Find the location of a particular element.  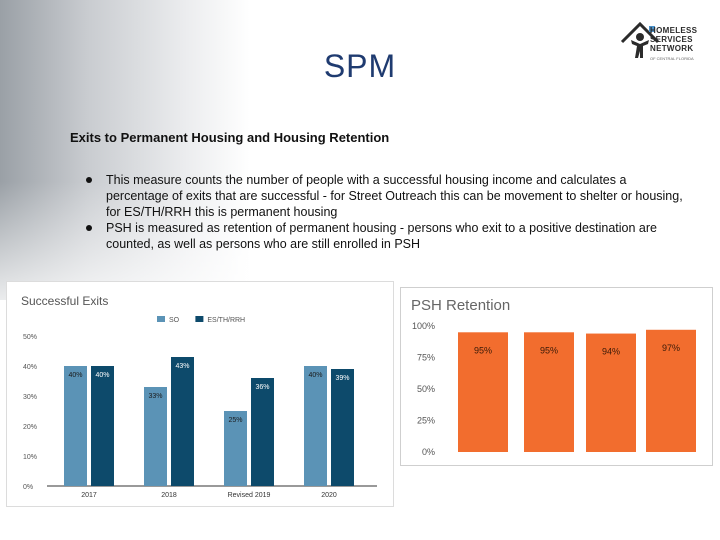

logo-line: NETWORK is located at coordinates (672, 48).